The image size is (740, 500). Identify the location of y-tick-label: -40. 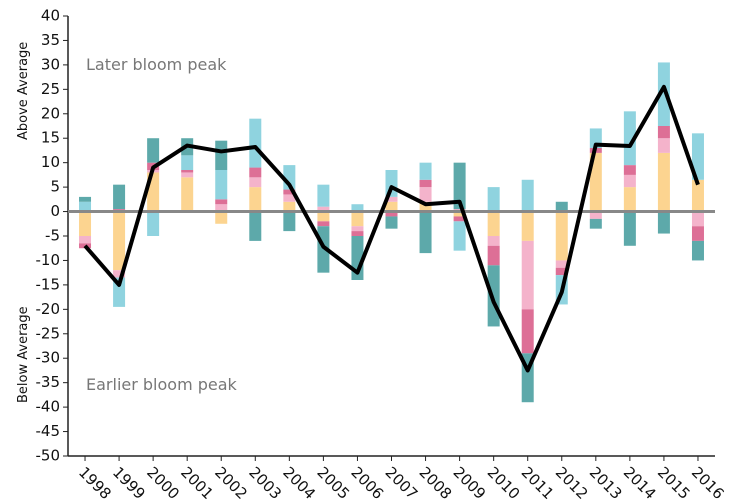
(48, 407).